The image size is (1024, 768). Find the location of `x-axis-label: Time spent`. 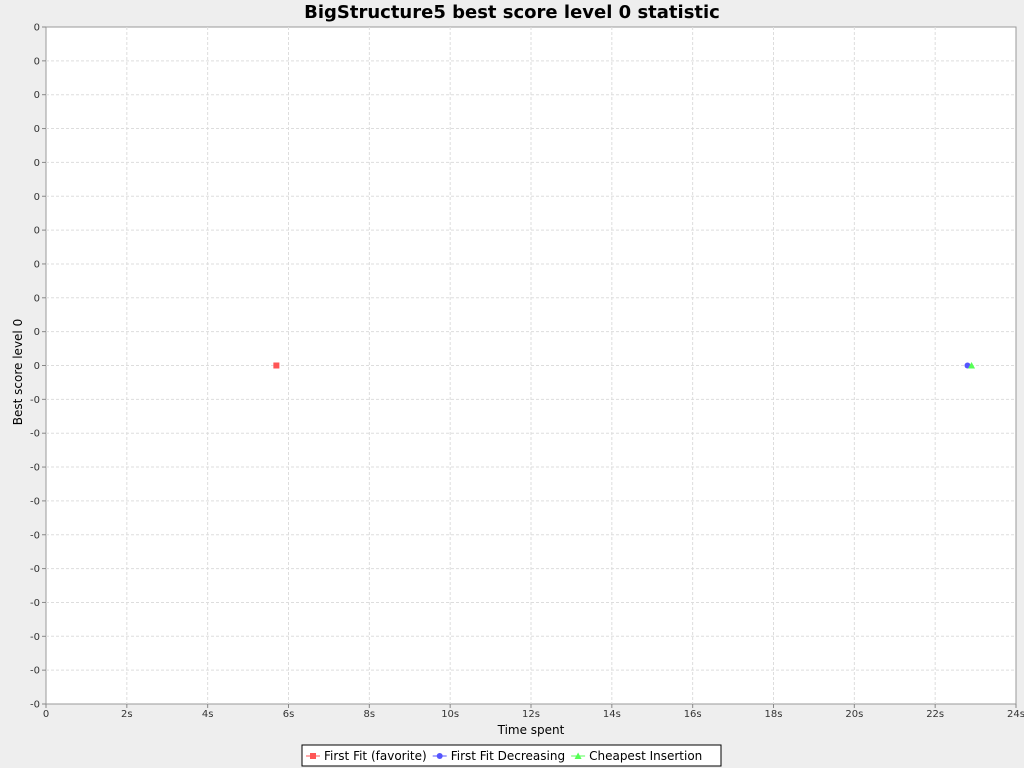

x-axis-label: Time spent is located at coordinates (531, 730).